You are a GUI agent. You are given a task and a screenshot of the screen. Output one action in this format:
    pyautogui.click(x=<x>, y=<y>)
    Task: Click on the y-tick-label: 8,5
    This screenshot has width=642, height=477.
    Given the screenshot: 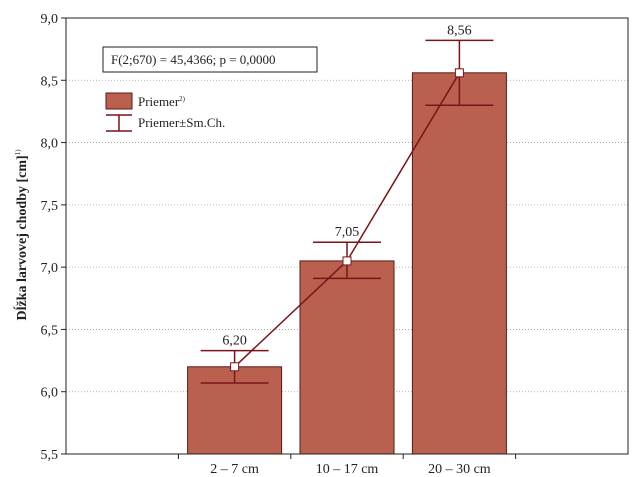 What is the action you would take?
    pyautogui.click(x=50, y=81)
    